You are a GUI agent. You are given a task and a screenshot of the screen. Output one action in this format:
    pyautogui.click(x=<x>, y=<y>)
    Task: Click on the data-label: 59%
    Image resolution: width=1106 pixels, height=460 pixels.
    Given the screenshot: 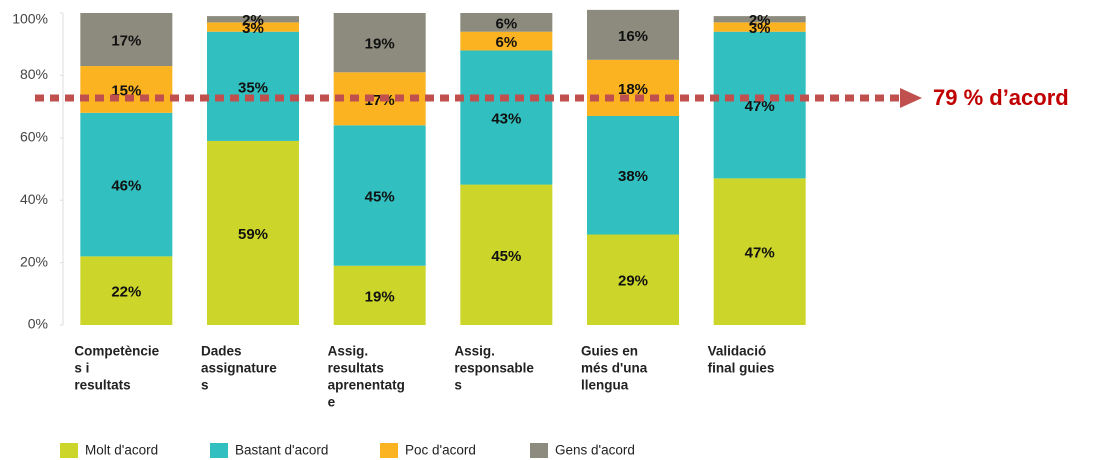 What is the action you would take?
    pyautogui.click(x=253, y=234)
    